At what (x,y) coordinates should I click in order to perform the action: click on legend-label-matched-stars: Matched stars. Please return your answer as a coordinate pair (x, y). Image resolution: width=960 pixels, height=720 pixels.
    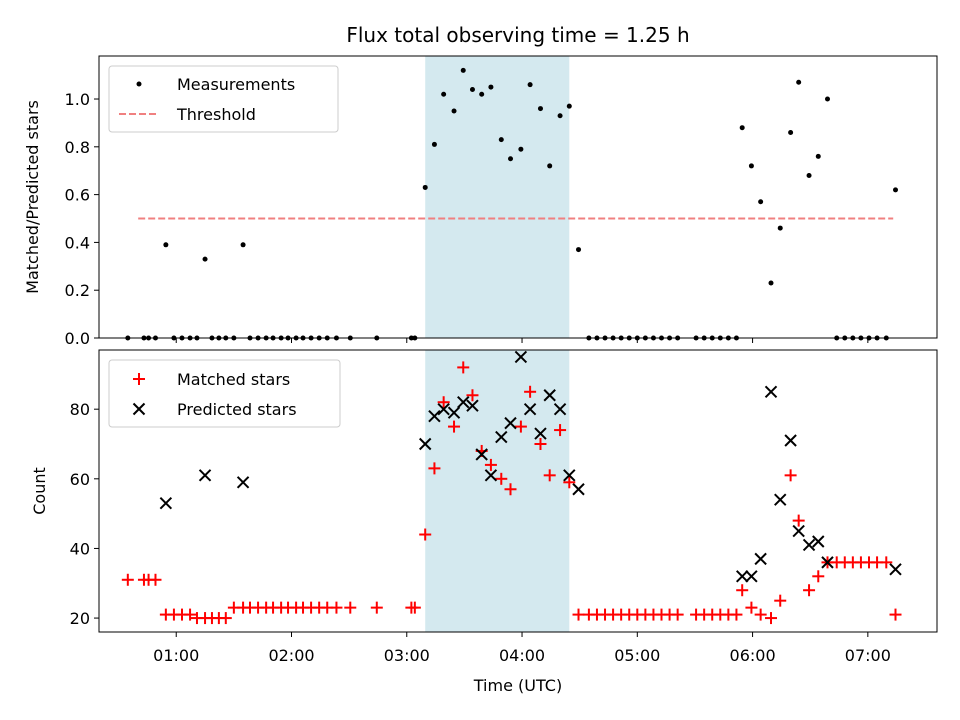
    Looking at the image, I should click on (233, 379).